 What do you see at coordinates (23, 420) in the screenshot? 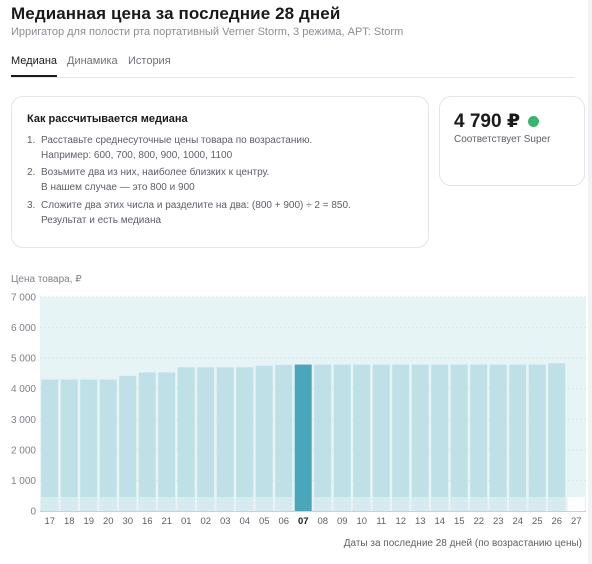
I see `y-tick-label: 3 000` at bounding box center [23, 420].